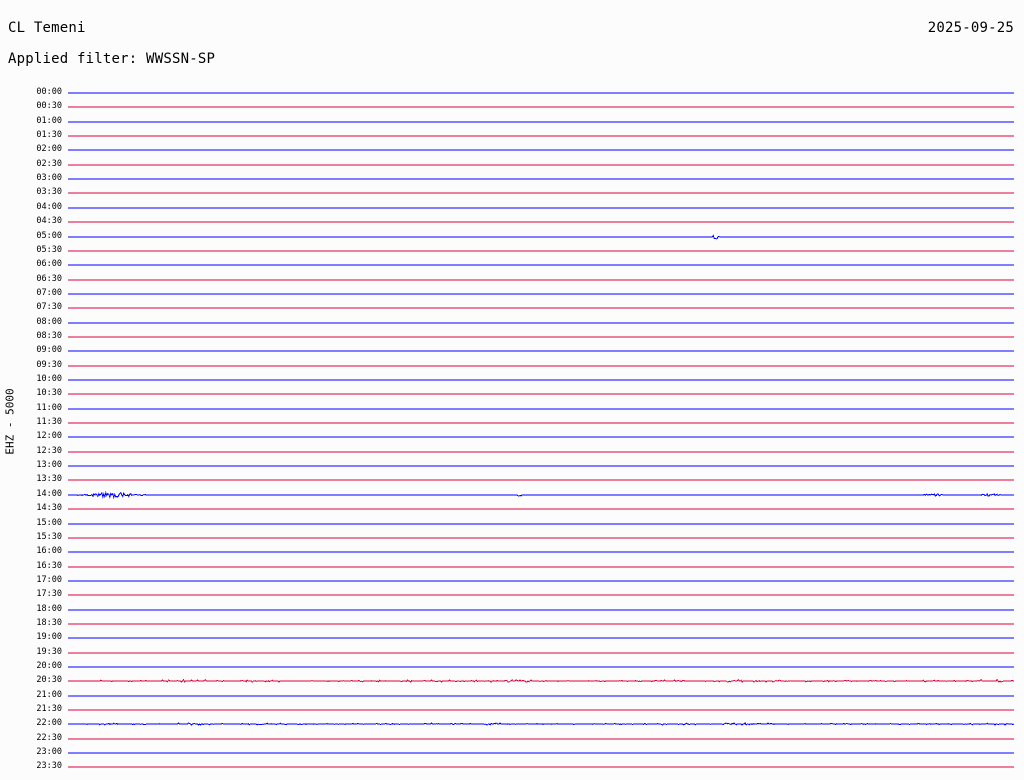 The width and height of the screenshot is (1024, 780). Describe the element at coordinates (512, 511) in the screenshot. I see `trace-row: 14:30` at that location.